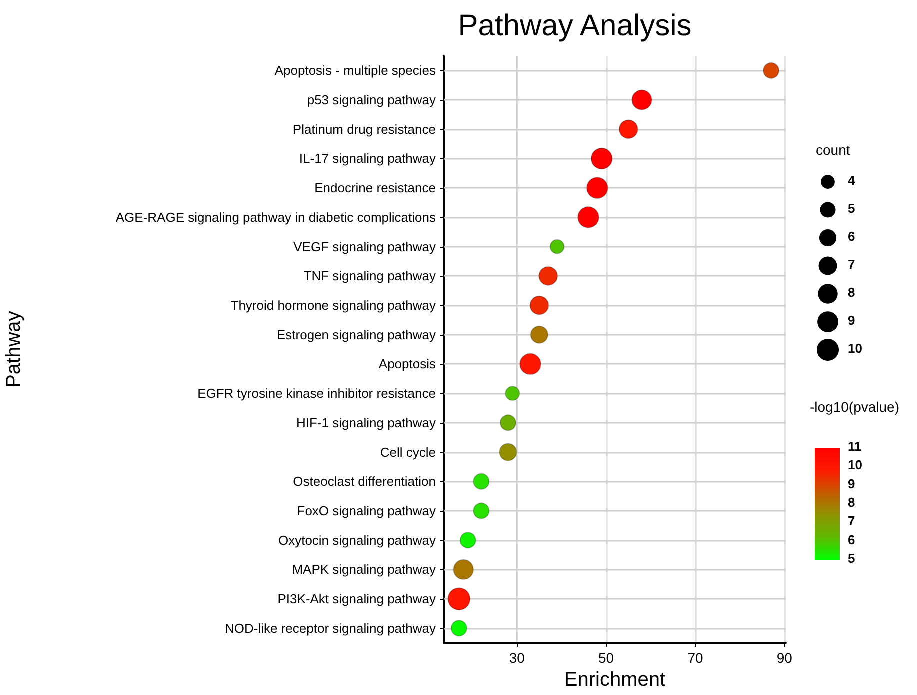 The width and height of the screenshot is (917, 695). Describe the element at coordinates (575, 26) in the screenshot. I see `chart-title: Pathway Analysis` at that location.